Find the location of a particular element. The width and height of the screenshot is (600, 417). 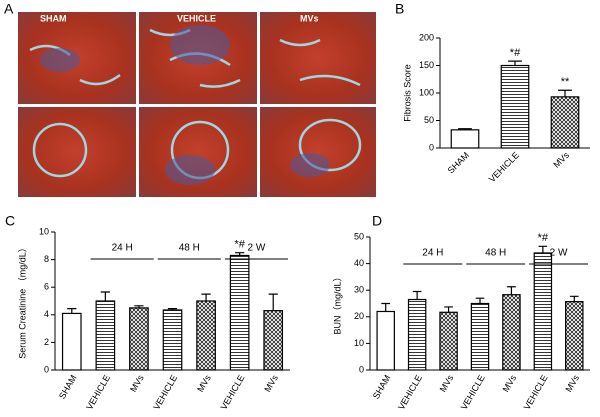

annotation: ** is located at coordinates (565, 82).